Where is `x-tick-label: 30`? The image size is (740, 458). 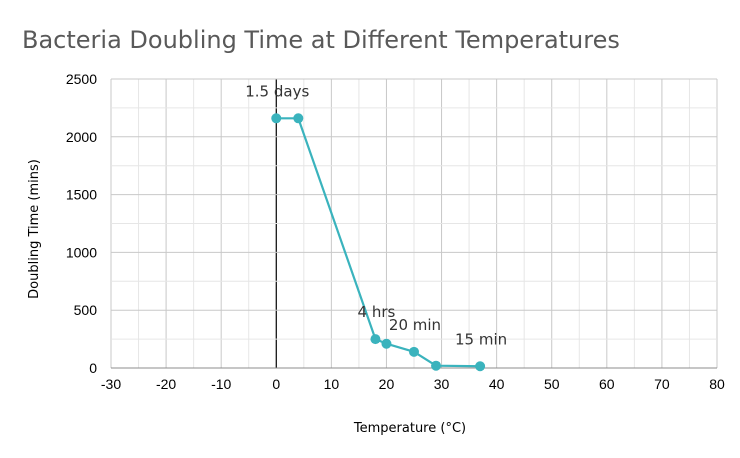 x-tick-label: 30 is located at coordinates (442, 384).